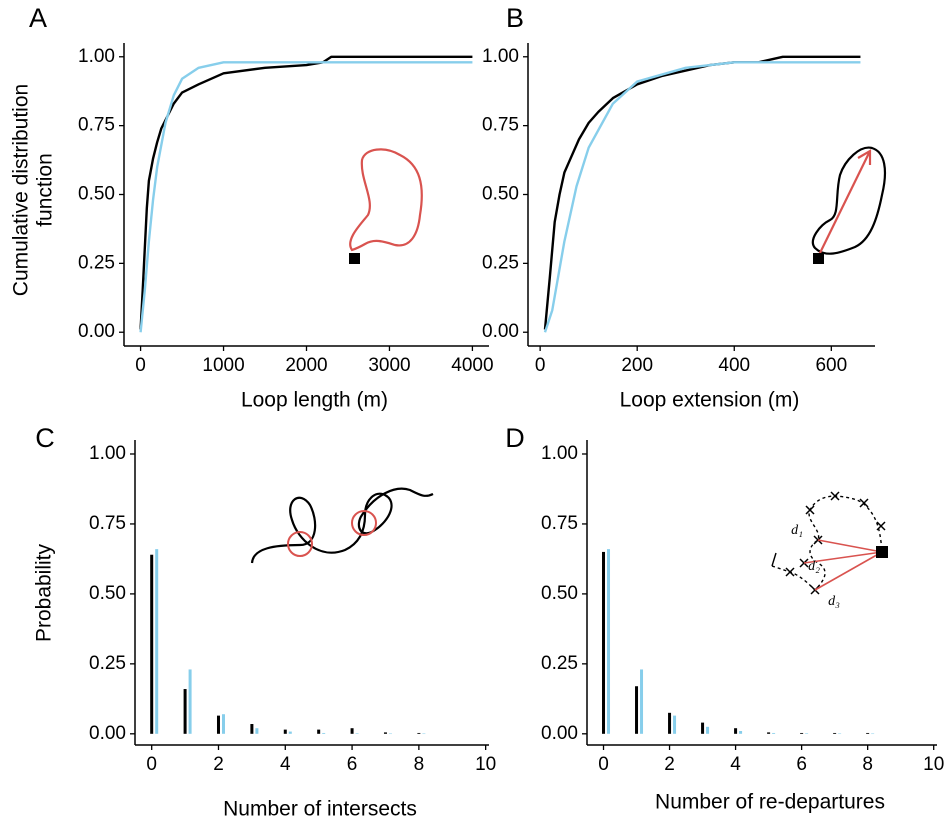 The image size is (949, 828). I want to click on inset-redepartures: d₁ d₂ d₃, so click(829, 550).